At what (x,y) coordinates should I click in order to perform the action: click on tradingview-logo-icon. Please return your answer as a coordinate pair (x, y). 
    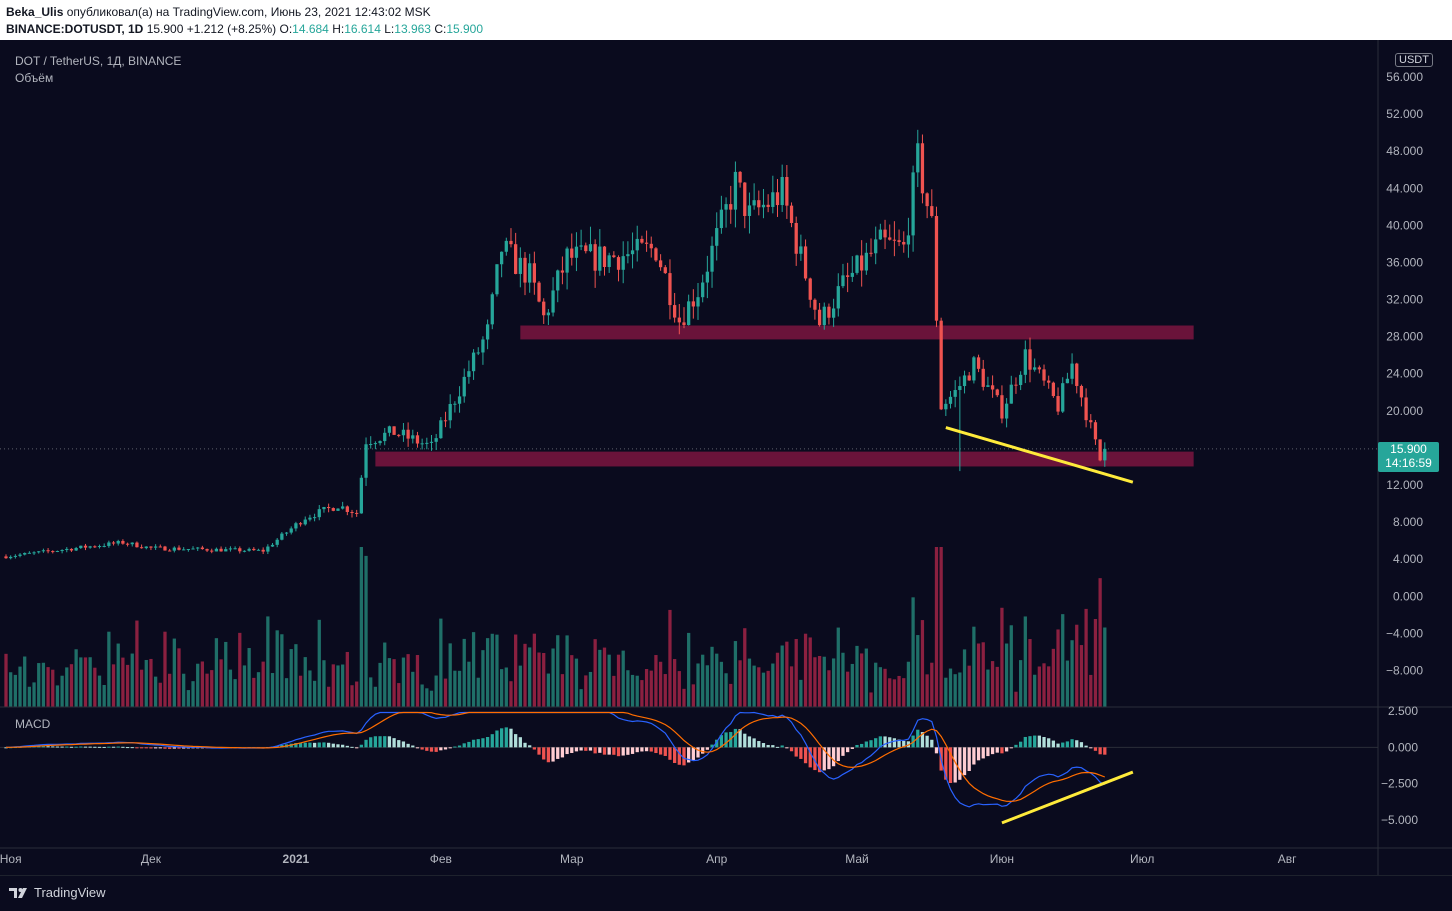
    Looking at the image, I should click on (20, 892).